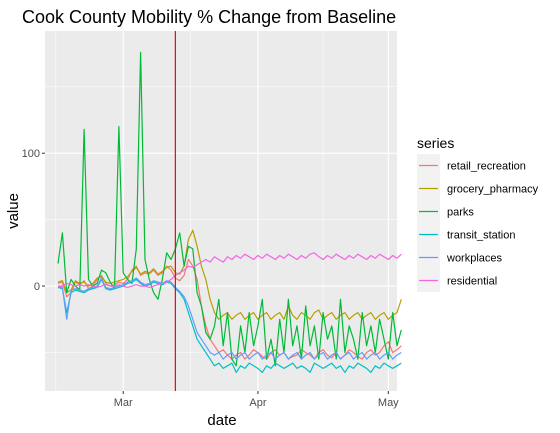  I want to click on legend-title: series, so click(435, 143).